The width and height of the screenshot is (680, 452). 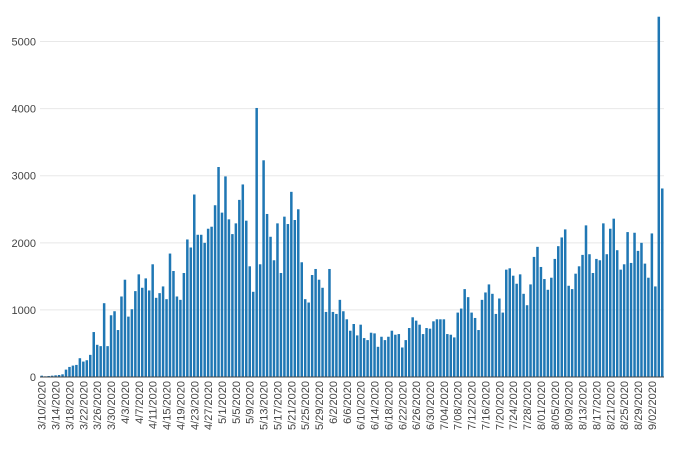 What do you see at coordinates (43, 405) in the screenshot?
I see `x-tick-label: 3/10/2020` at bounding box center [43, 405].